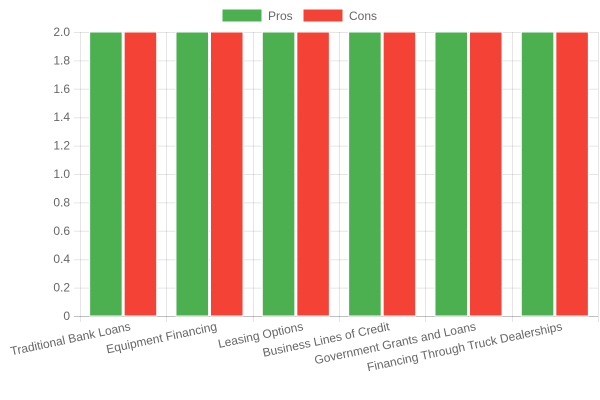 The image size is (600, 400). What do you see at coordinates (61, 117) in the screenshot?
I see `y-tick-label: 1.4` at bounding box center [61, 117].